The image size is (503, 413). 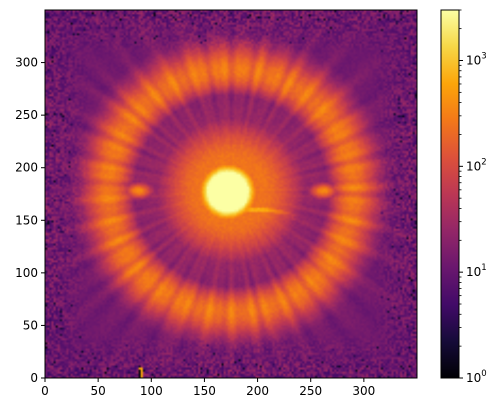 What do you see at coordinates (310, 391) in the screenshot?
I see `x-tick-label: 250` at bounding box center [310, 391].